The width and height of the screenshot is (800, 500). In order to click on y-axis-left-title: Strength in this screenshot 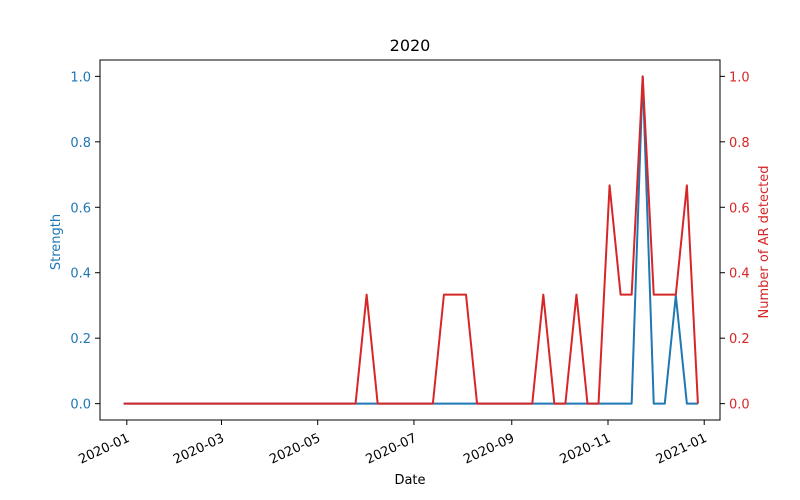, I will do `click(56, 242)`.